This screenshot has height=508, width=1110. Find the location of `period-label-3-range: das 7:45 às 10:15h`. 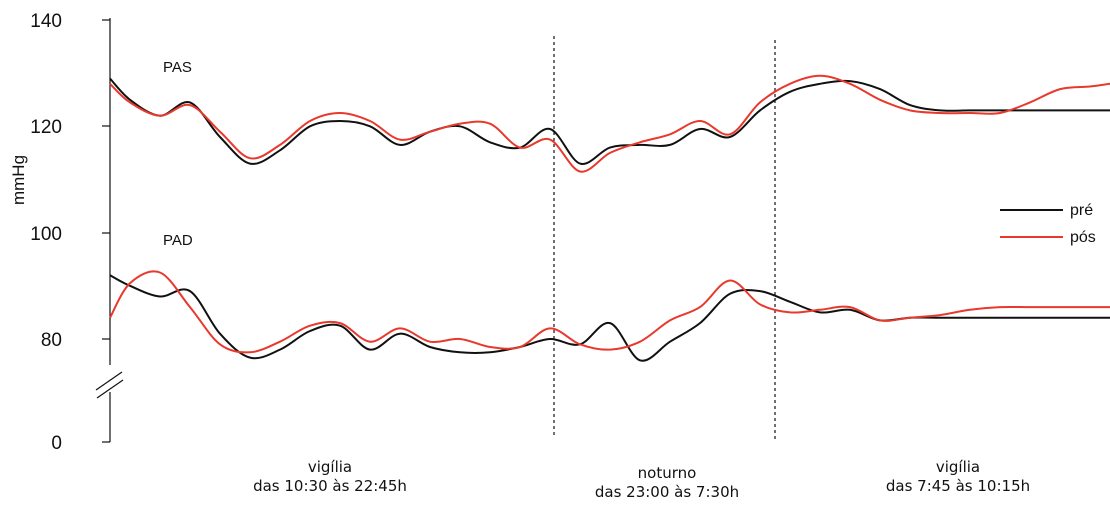

period-label-3-range: das 7:45 às 10:15h is located at coordinates (958, 486).